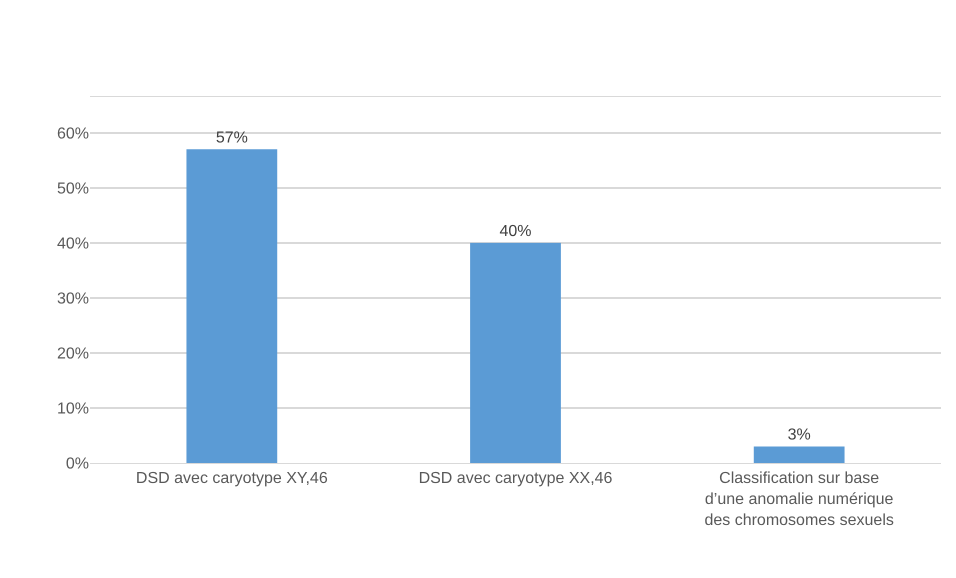 The height and width of the screenshot is (578, 956). Describe the element at coordinates (799, 499) in the screenshot. I see `x-tick-label: Classification sur base d’une anomalie numérique des chromosomes sexuels` at that location.